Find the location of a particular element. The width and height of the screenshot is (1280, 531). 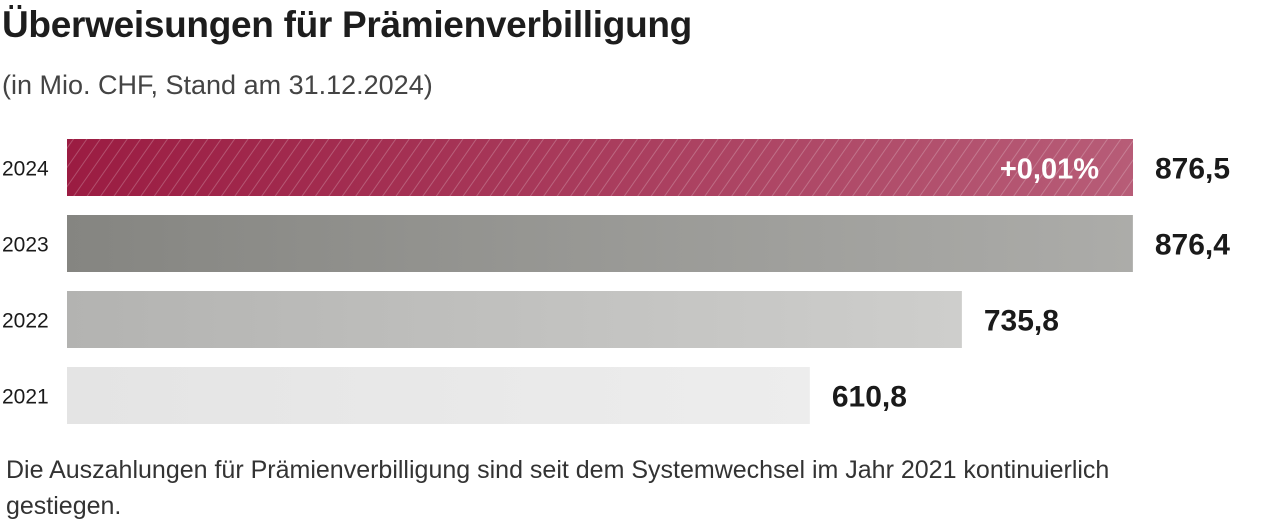

change-annotation-2024: +0,01% is located at coordinates (1049, 170).